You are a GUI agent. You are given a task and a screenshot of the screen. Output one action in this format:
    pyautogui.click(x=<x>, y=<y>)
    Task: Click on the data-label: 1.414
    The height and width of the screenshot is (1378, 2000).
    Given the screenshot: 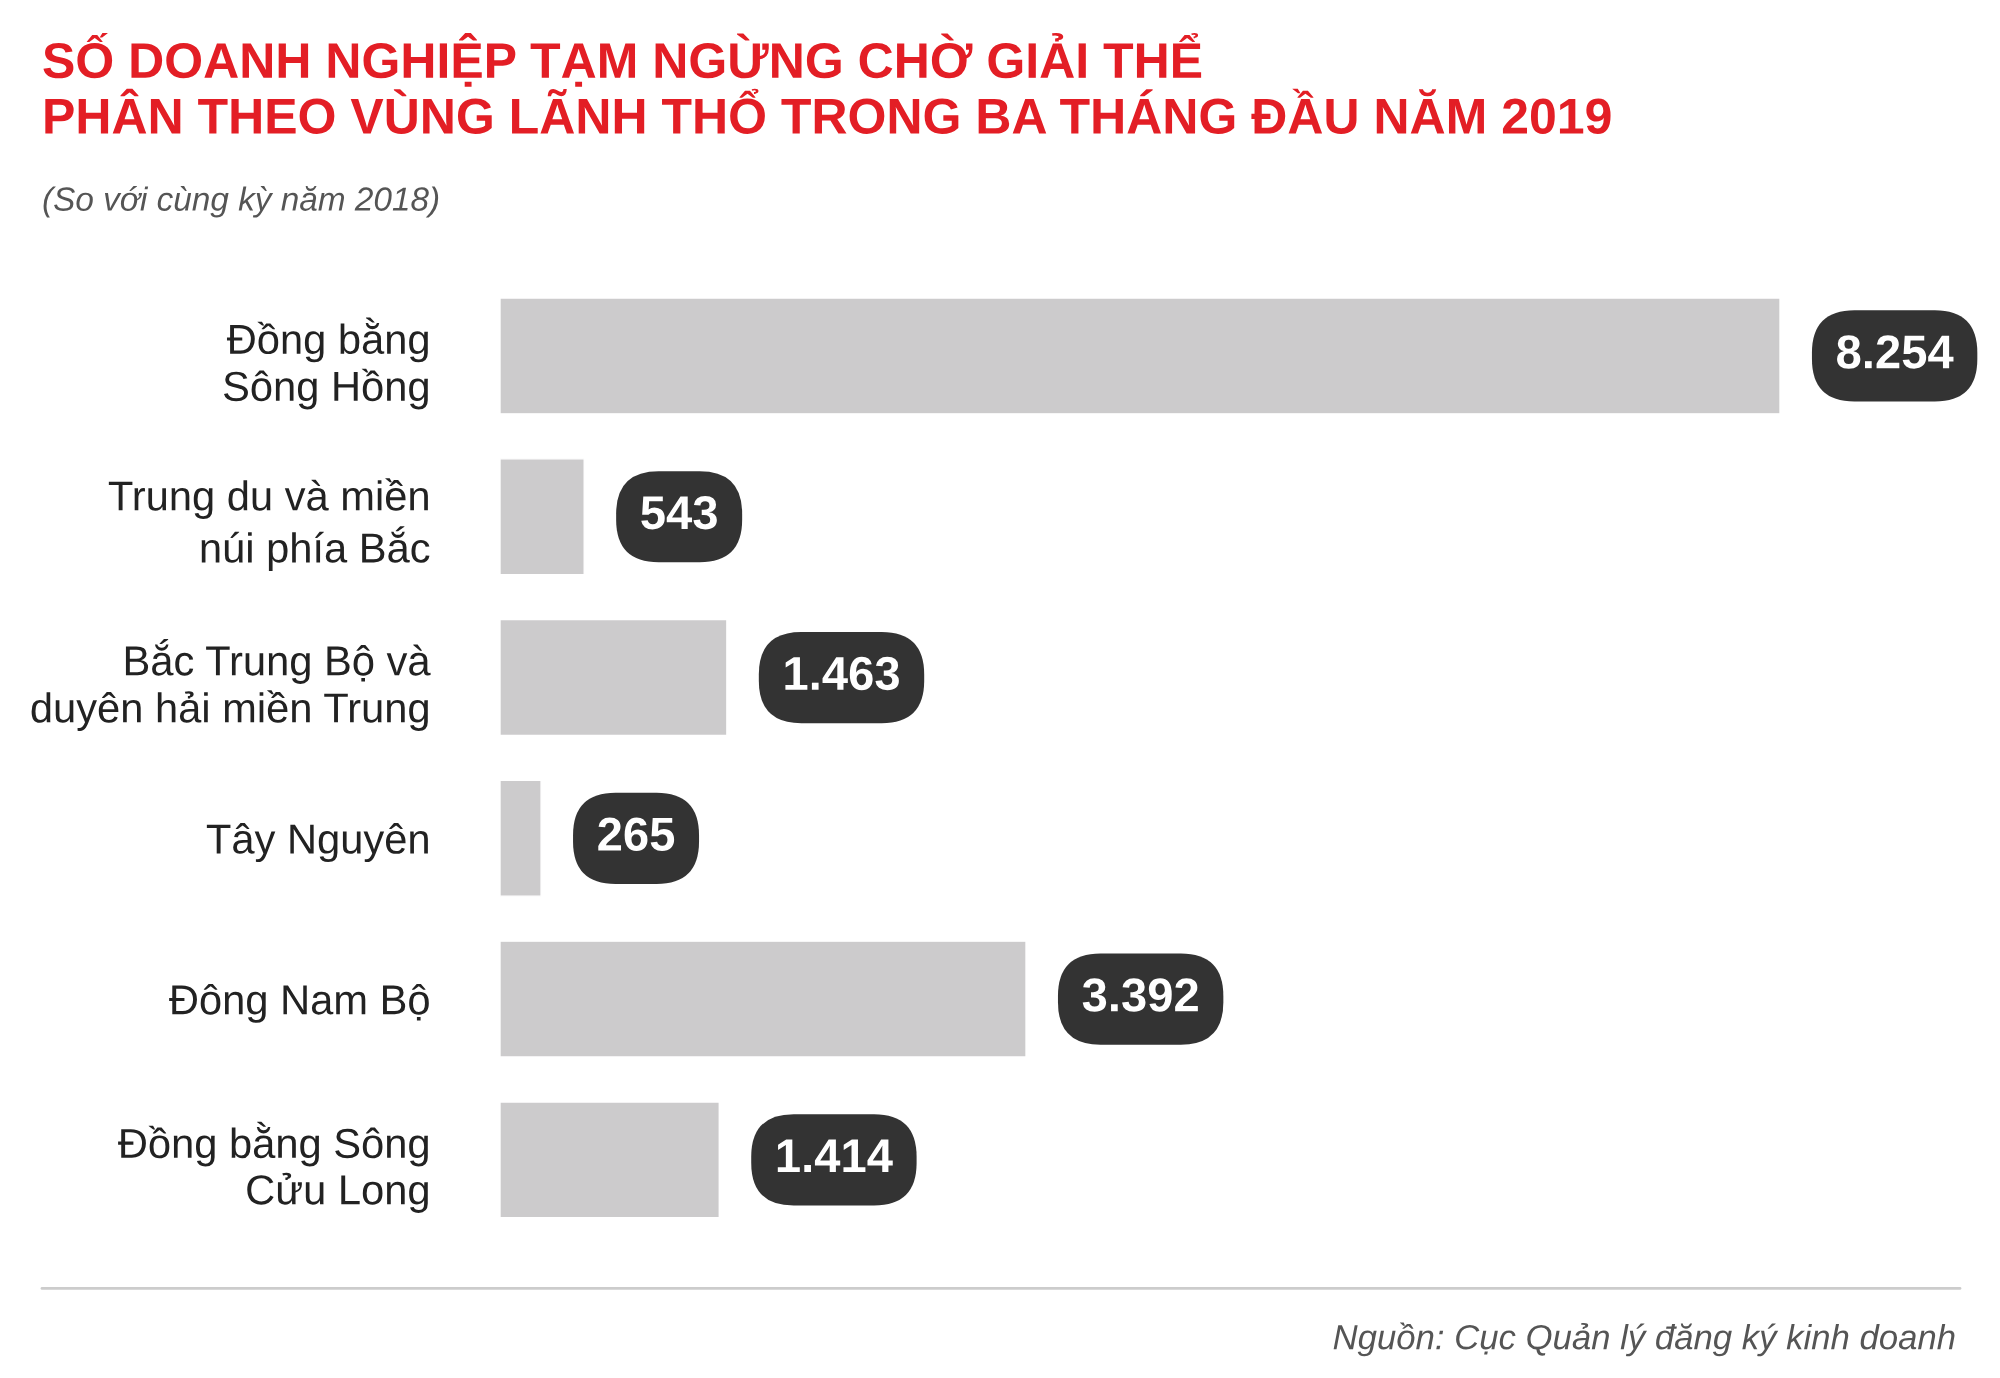 What is the action you would take?
    pyautogui.click(x=835, y=1156)
    